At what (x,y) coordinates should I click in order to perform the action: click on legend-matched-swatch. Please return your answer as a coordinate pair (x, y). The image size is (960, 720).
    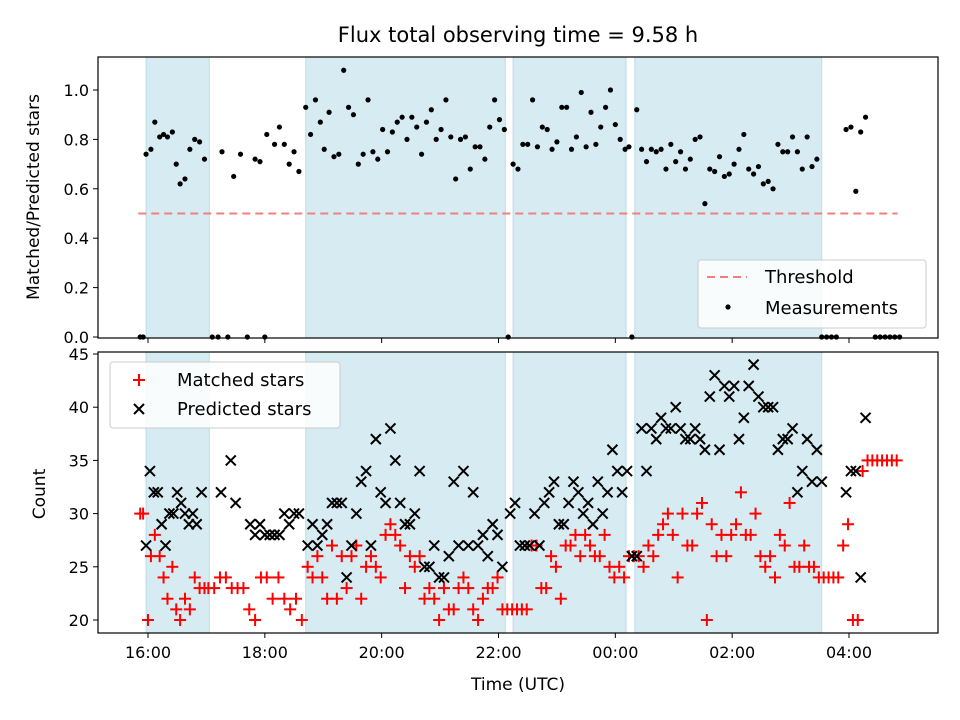
    Looking at the image, I should click on (139, 380).